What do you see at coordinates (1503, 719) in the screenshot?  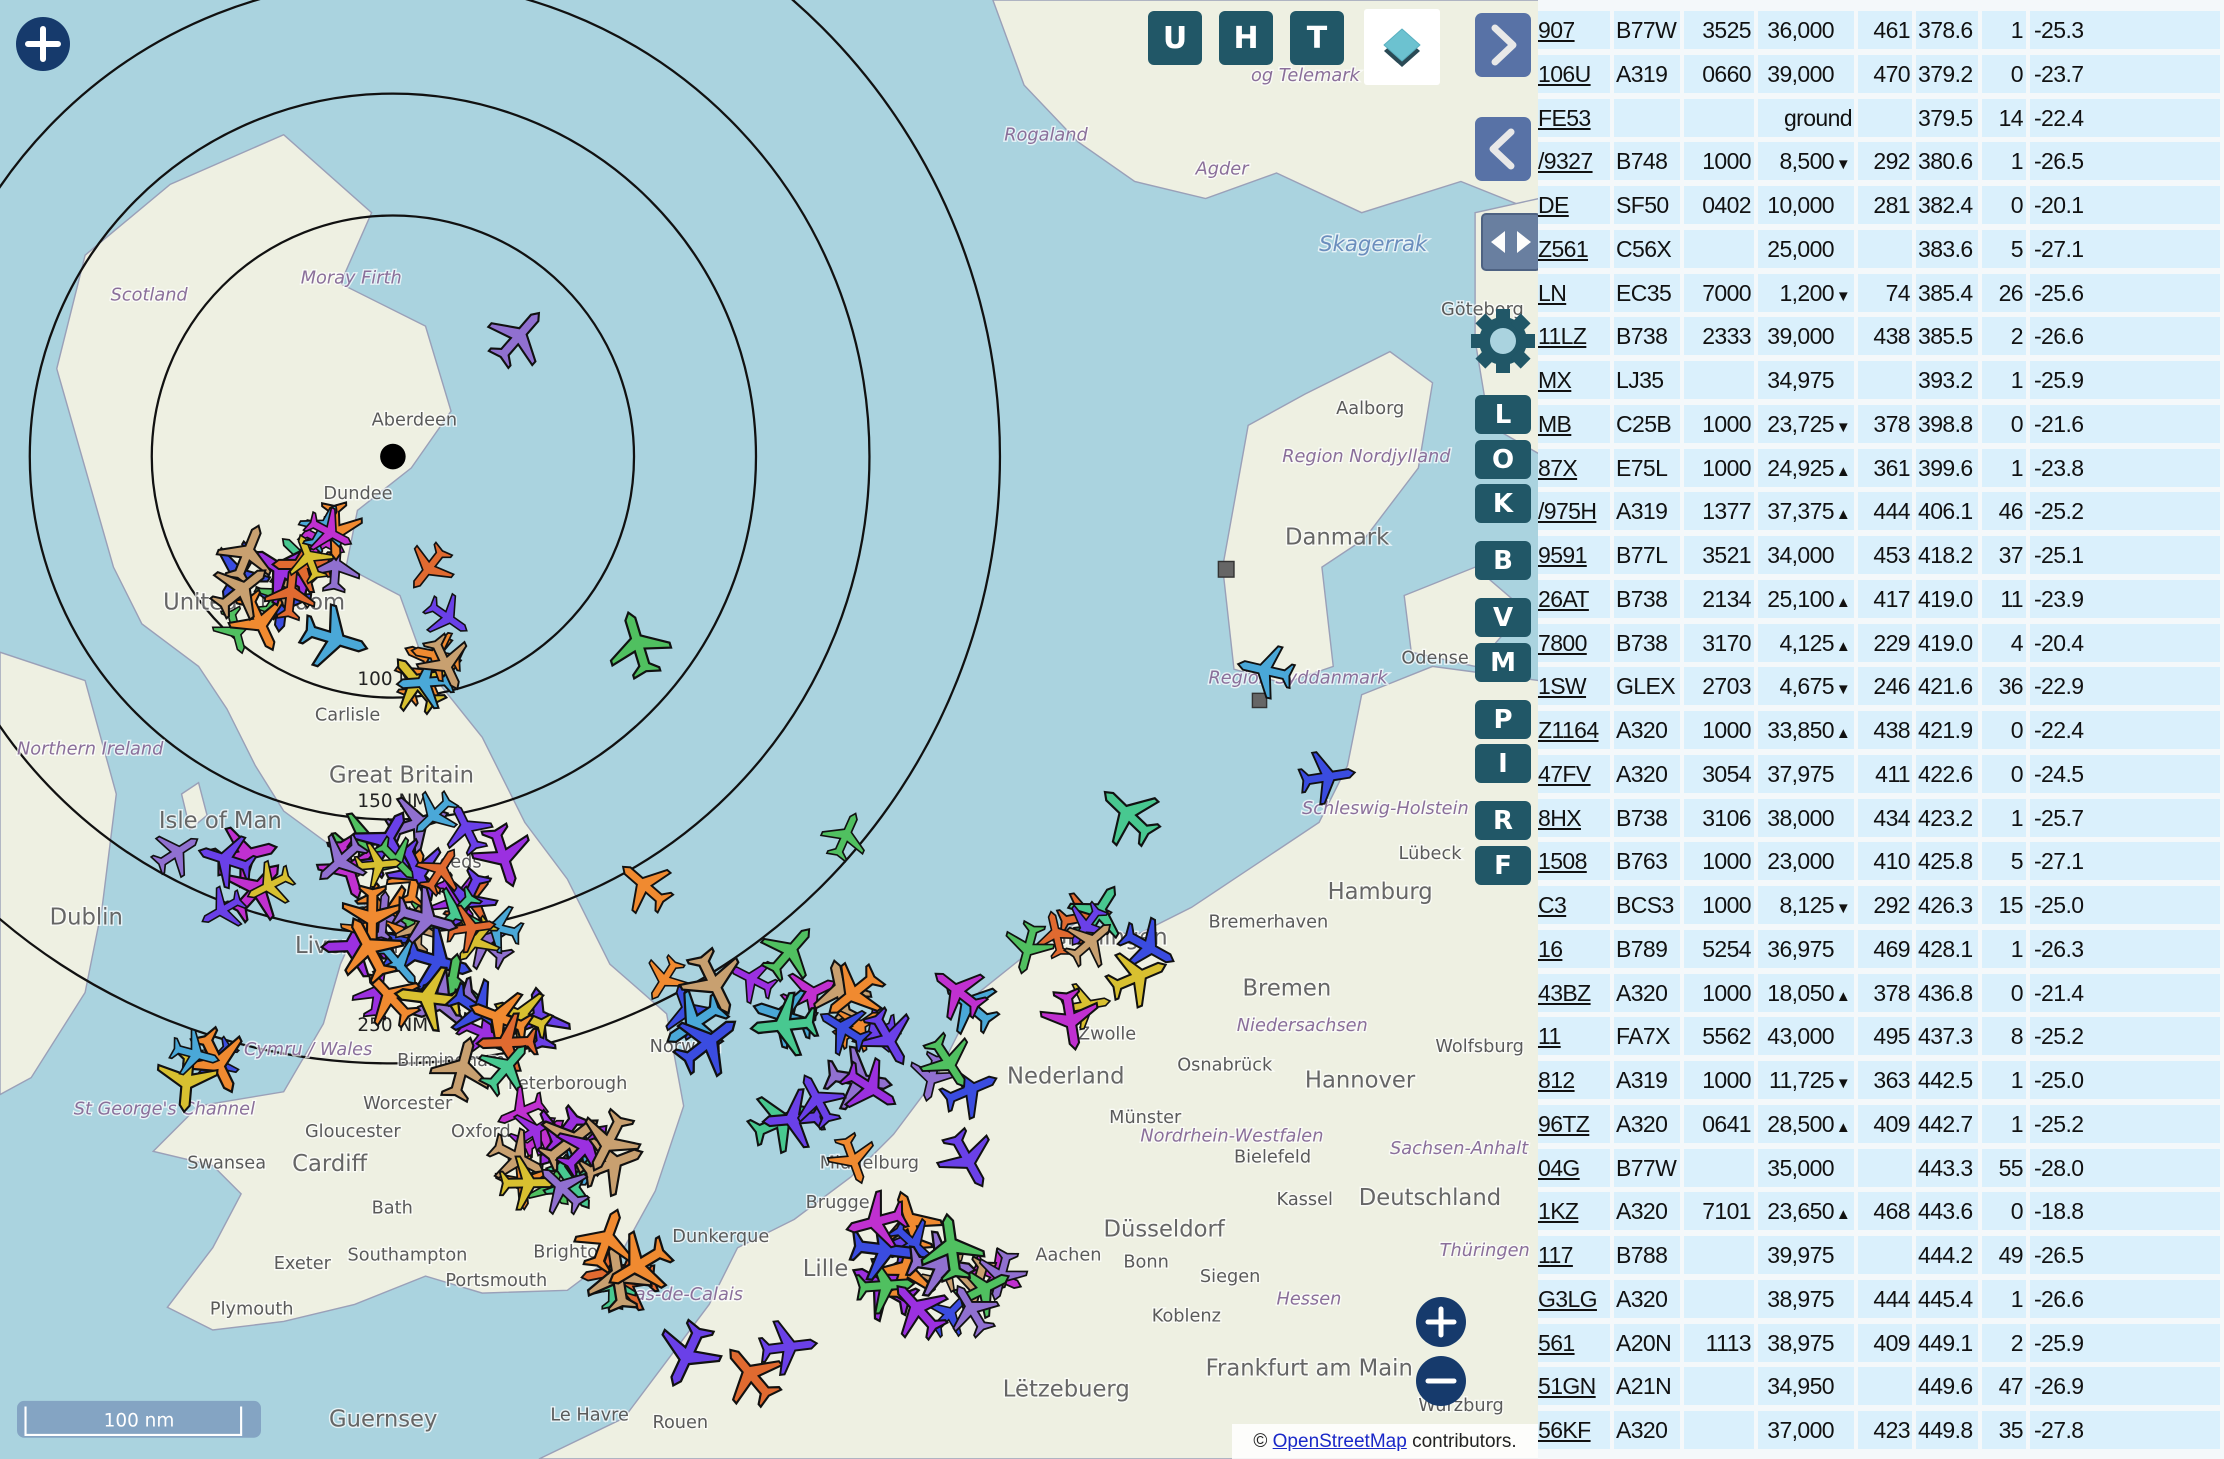 I see `button-p: P` at bounding box center [1503, 719].